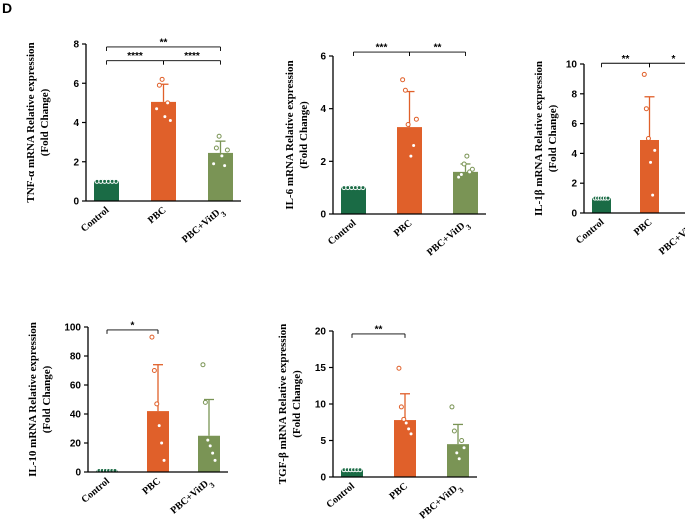  I want to click on x-tick-label-il1b-0: Control, so click(590, 232).